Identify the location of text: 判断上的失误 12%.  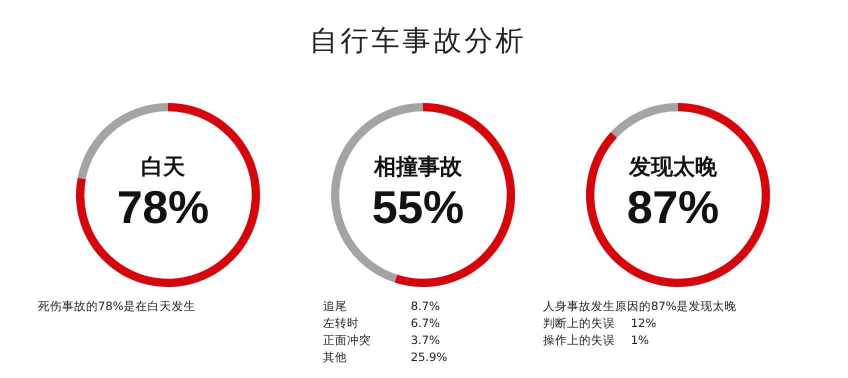
(600, 323).